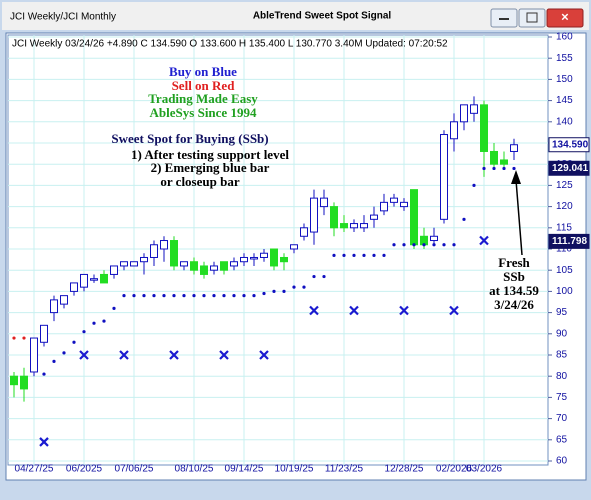 The image size is (591, 500). Describe the element at coordinates (63, 17) in the screenshot. I see `window-title: JCI Weekly/JCI Monthly` at that location.